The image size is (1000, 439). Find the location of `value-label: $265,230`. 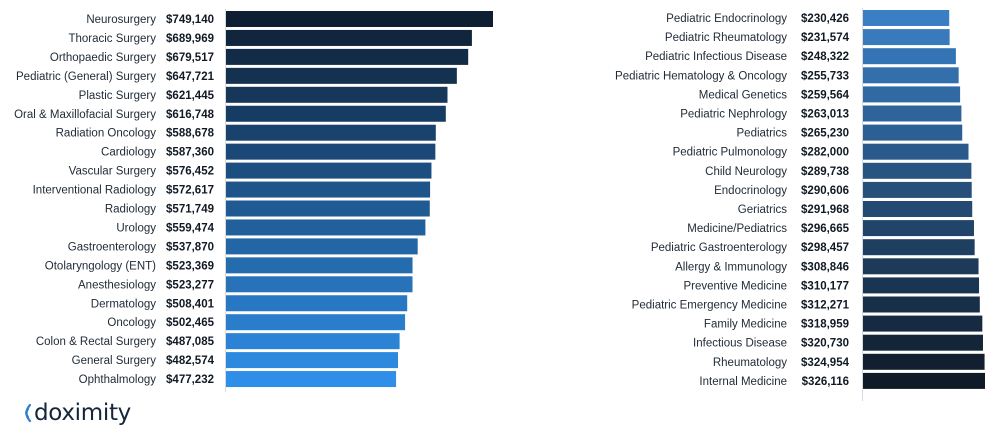

value-label: $265,230 is located at coordinates (825, 134).